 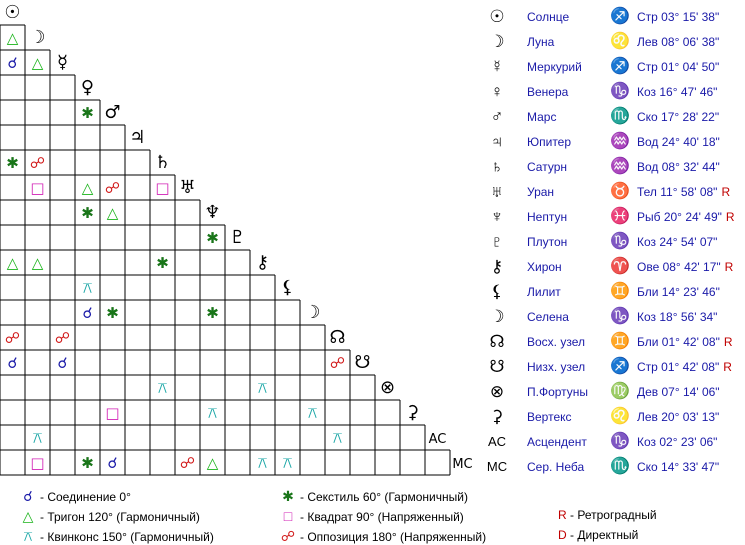 I want to click on planet-row: ☋ Низх. узел ♐ Стр 01° 42' 08" R, so click(x=612, y=367).